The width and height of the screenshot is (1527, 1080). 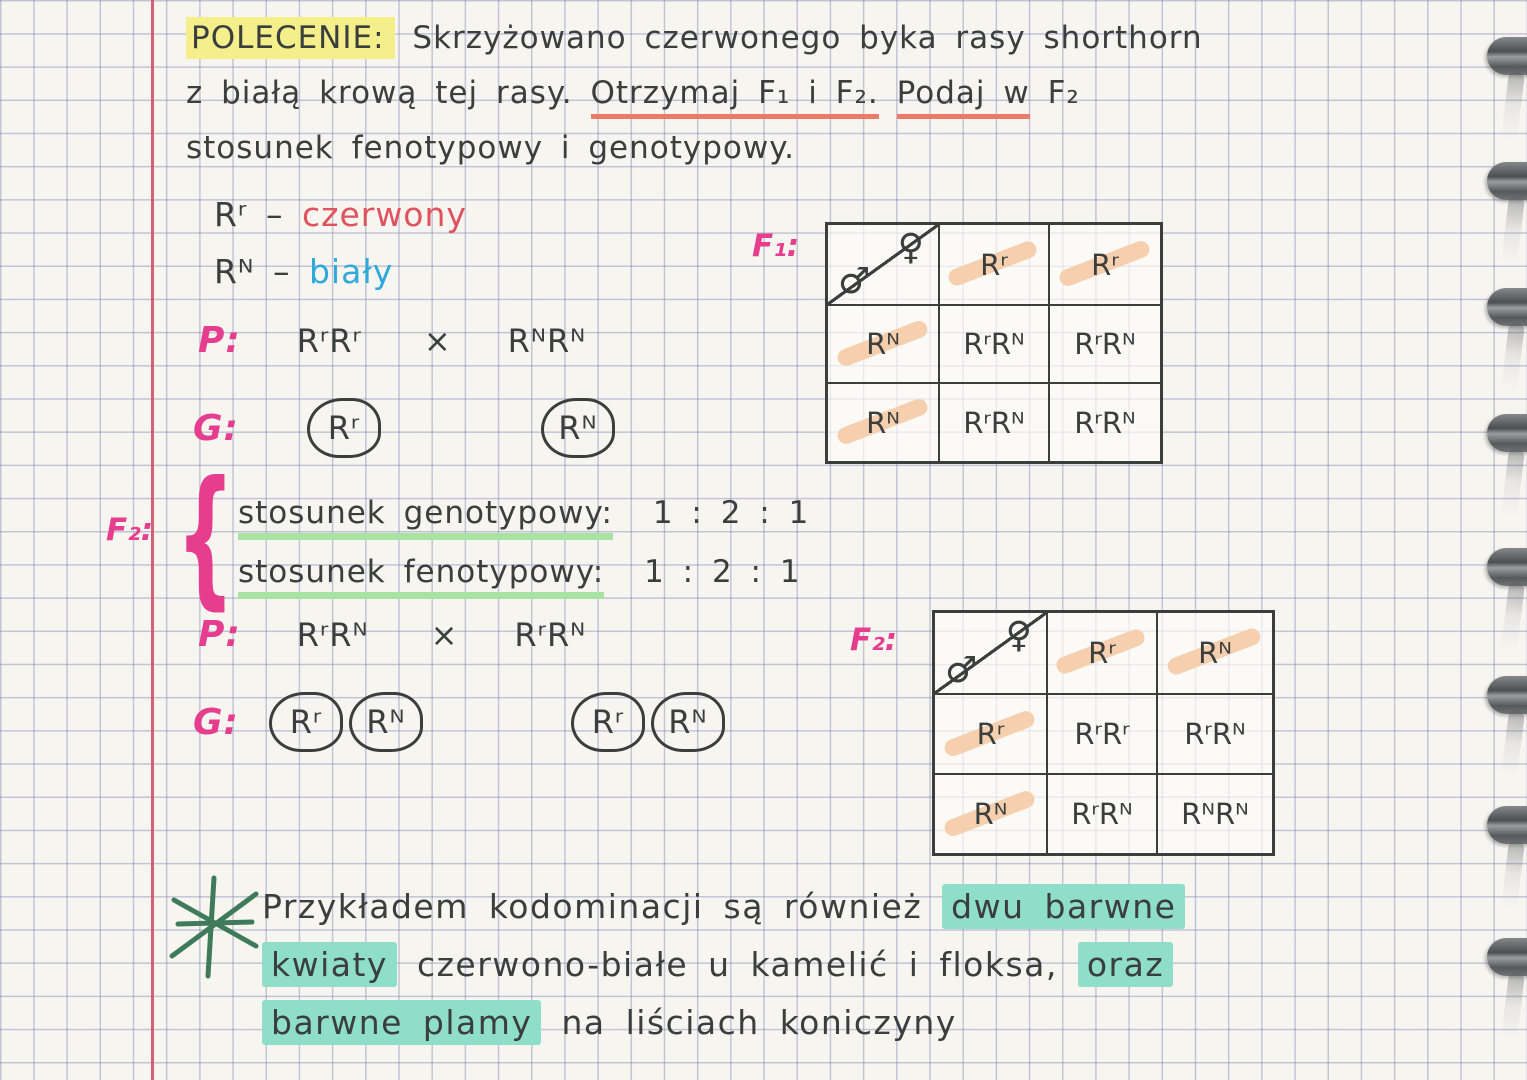 I want to click on task-underlined-podaj: Podaj w, so click(x=963, y=97).